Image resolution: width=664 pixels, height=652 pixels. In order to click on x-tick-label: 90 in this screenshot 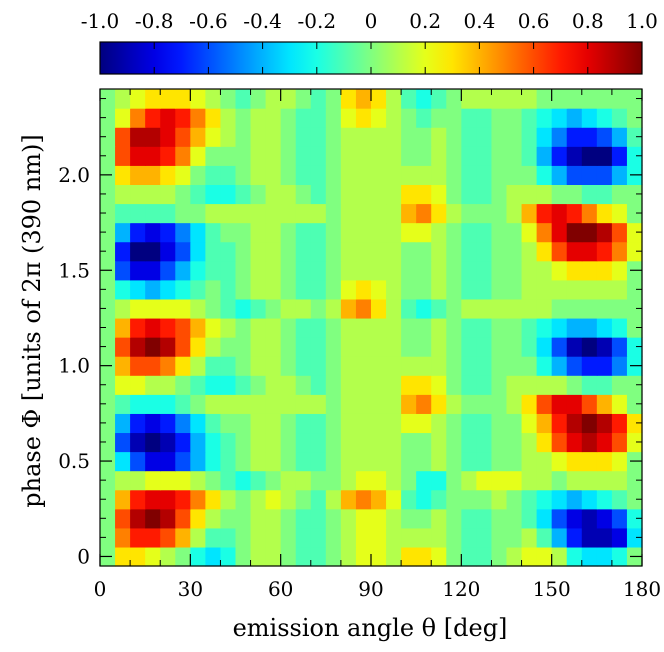, I will do `click(370, 589)`.